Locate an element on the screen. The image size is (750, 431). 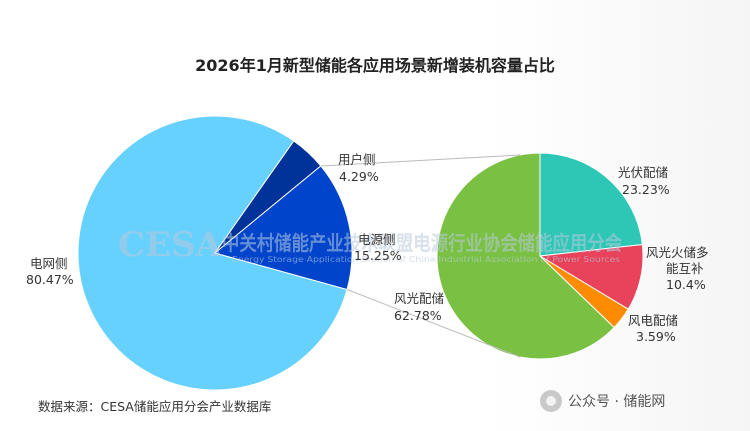
data-source-note: 数据来源：CESA储能应用分会产业数据库 is located at coordinates (155, 406).